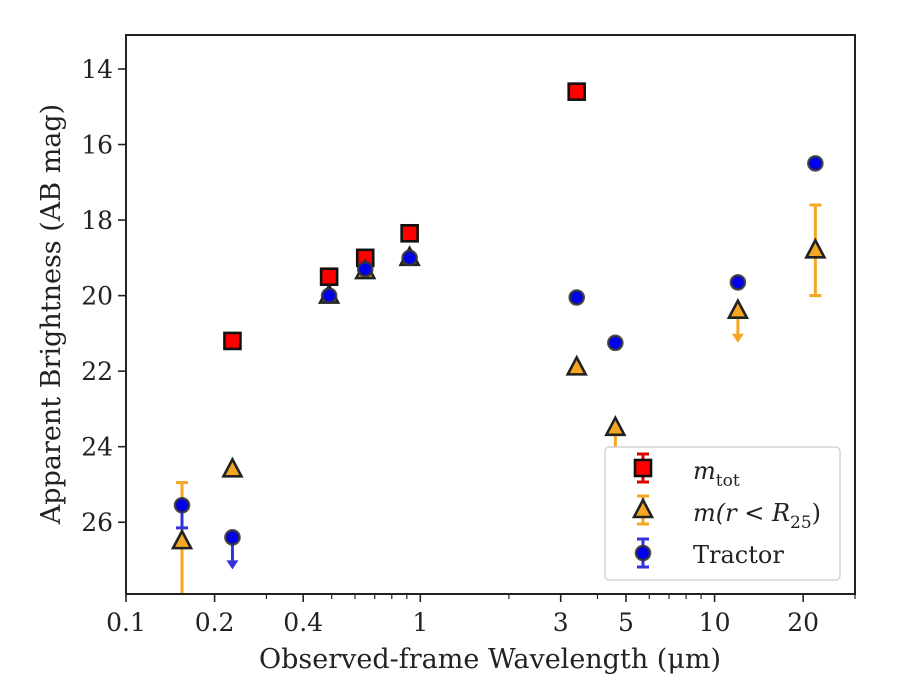 Image resolution: width=900 pixels, height=700 pixels. Describe the element at coordinates (626, 622) in the screenshot. I see `x-tick-label: 5` at that location.